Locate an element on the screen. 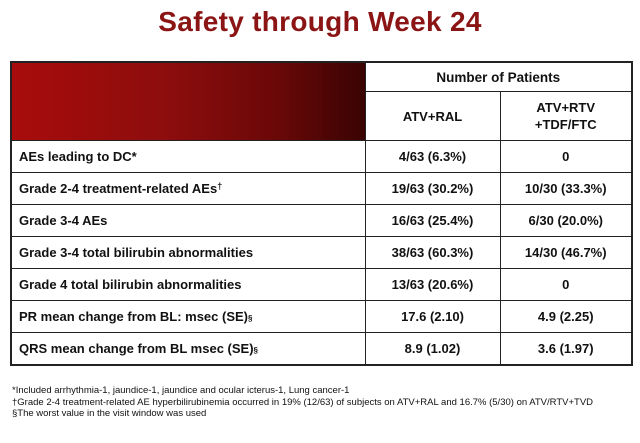 This screenshot has height=443, width=640. row-label: Grade 2-4 treatment-related AEs† is located at coordinates (188, 188).